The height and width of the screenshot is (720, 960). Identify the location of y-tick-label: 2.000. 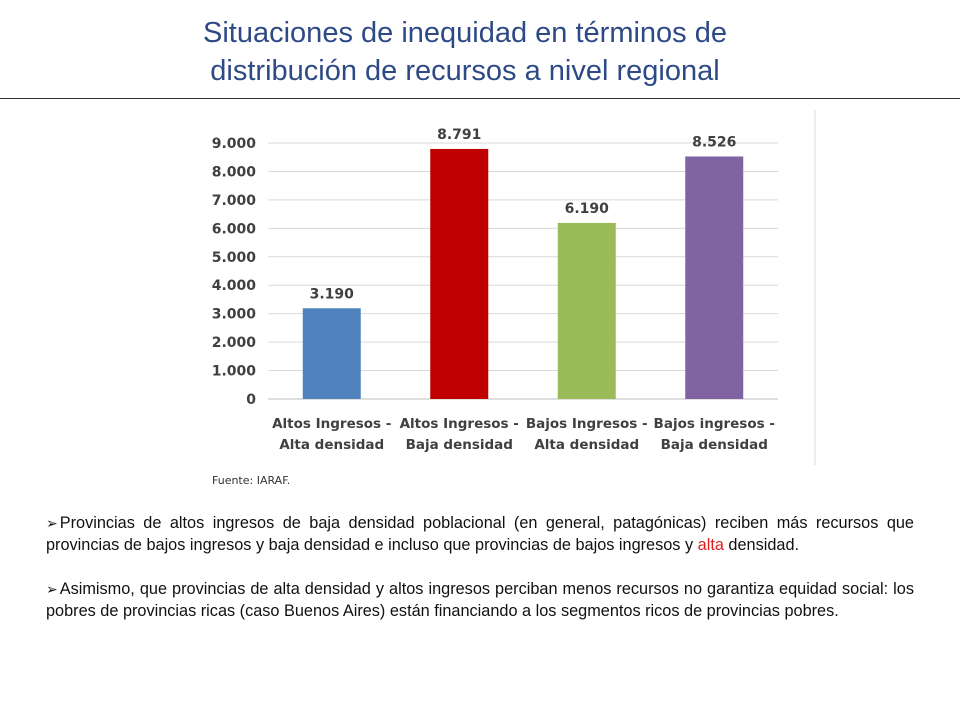
(234, 343).